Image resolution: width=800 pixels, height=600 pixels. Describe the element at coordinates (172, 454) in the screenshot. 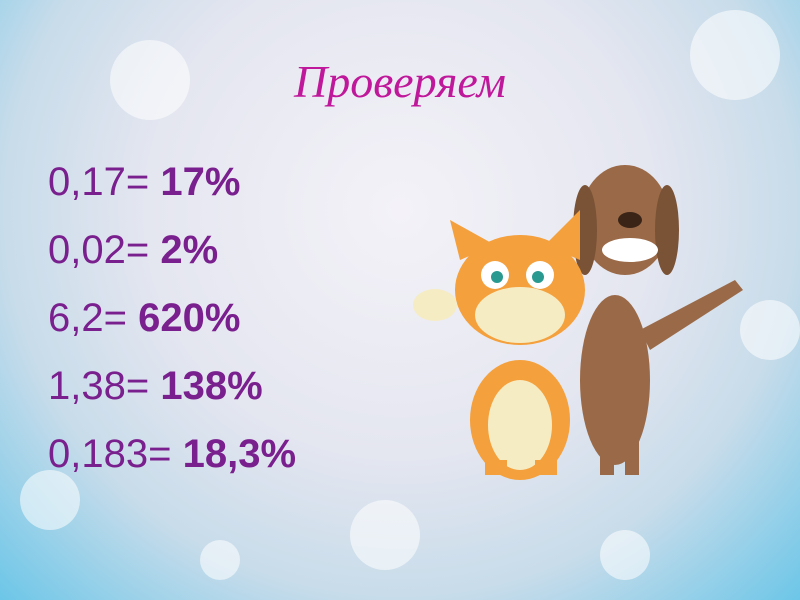

I see `answer-line: 0,183= 18,3%` at that location.